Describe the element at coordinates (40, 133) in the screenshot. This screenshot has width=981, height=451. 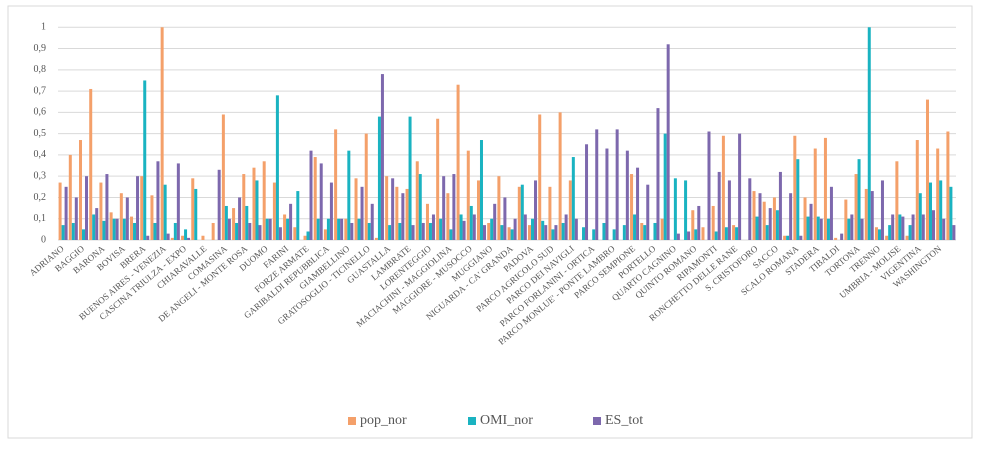
I see `y-tick-label: 0,5` at that location.